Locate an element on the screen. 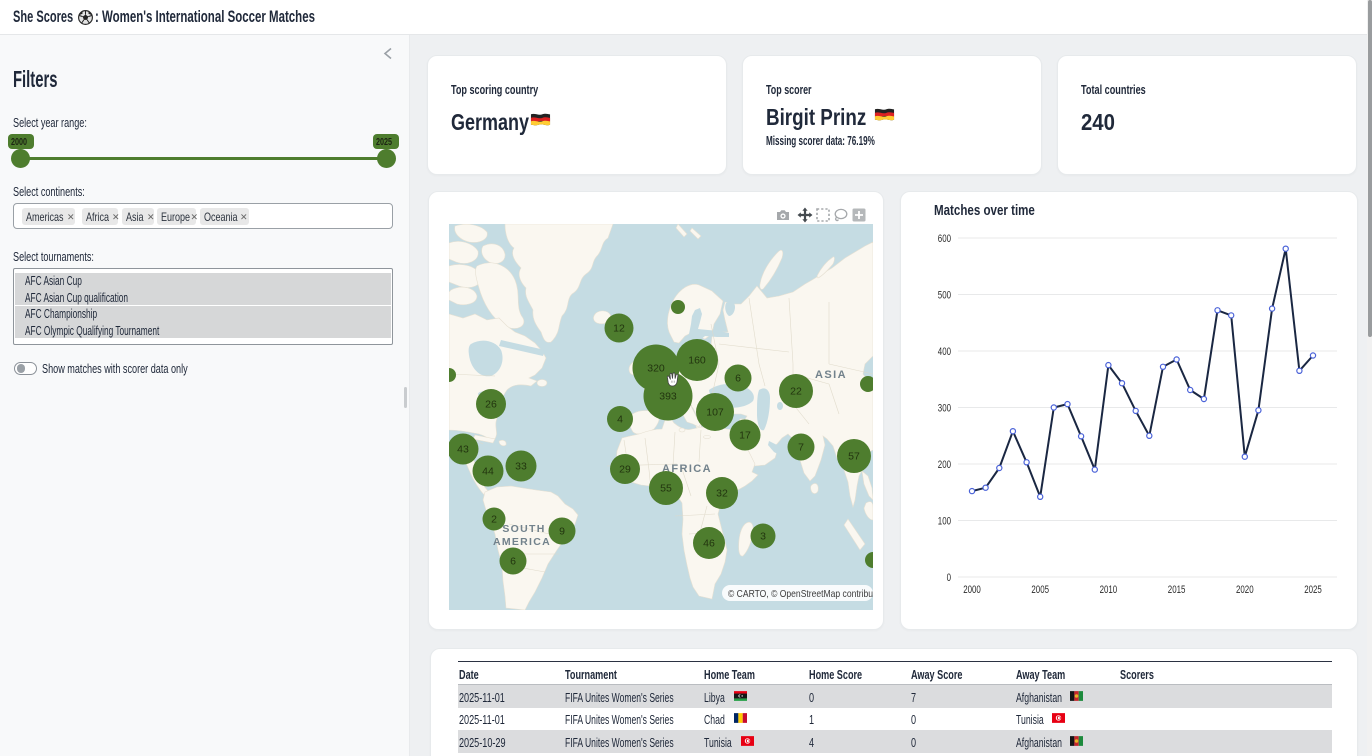 The height and width of the screenshot is (756, 1372). svg-text: 300 is located at coordinates (944, 408).